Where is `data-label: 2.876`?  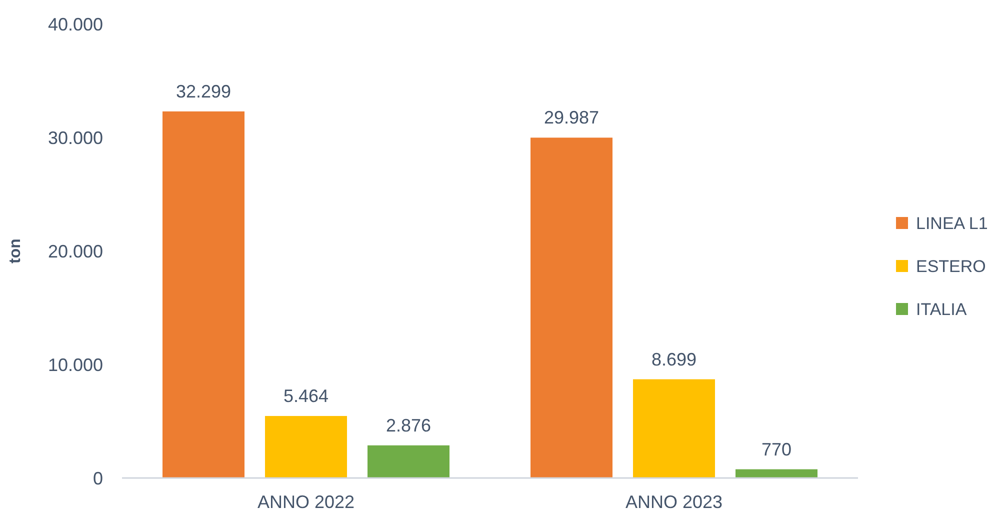 data-label: 2.876 is located at coordinates (409, 425).